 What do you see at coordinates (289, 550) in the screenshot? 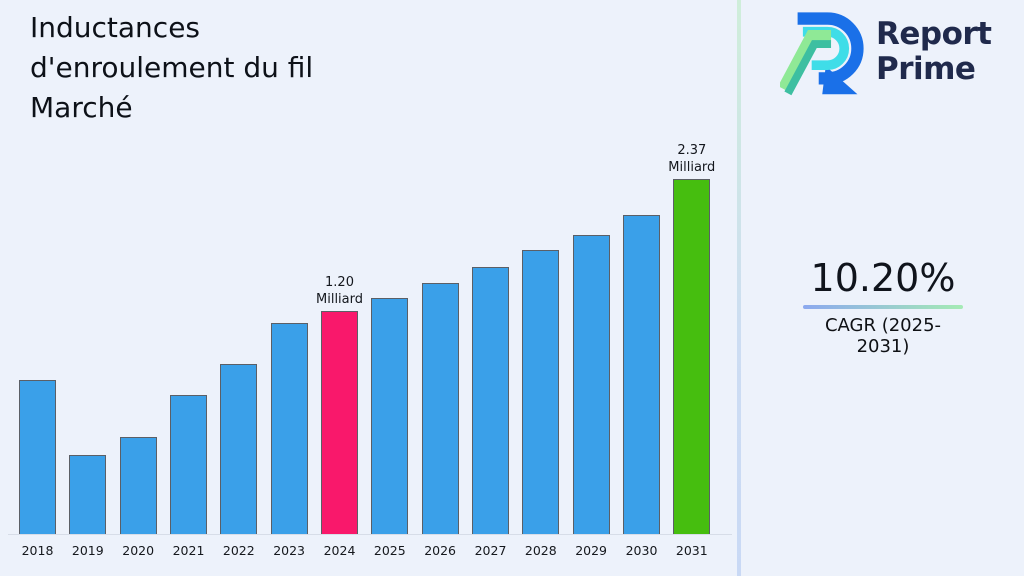
I see `x-tick-2023: 2023` at bounding box center [289, 550].